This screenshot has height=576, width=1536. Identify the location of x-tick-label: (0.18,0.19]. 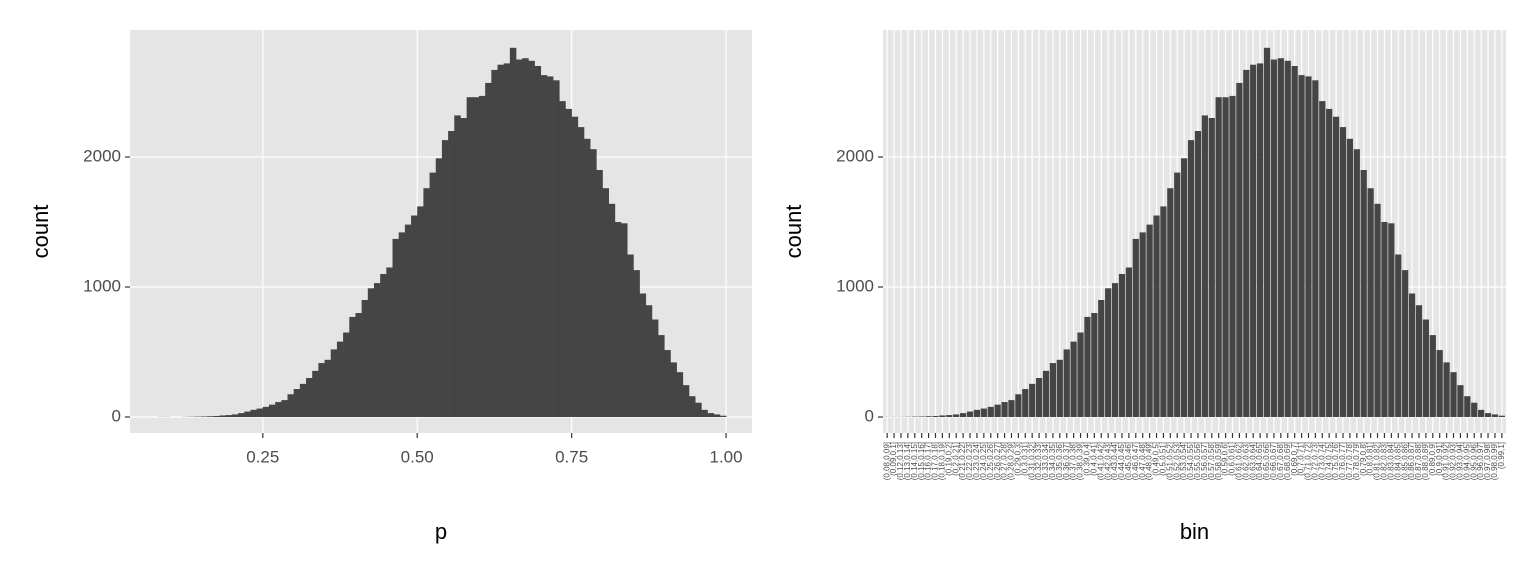
(942, 461).